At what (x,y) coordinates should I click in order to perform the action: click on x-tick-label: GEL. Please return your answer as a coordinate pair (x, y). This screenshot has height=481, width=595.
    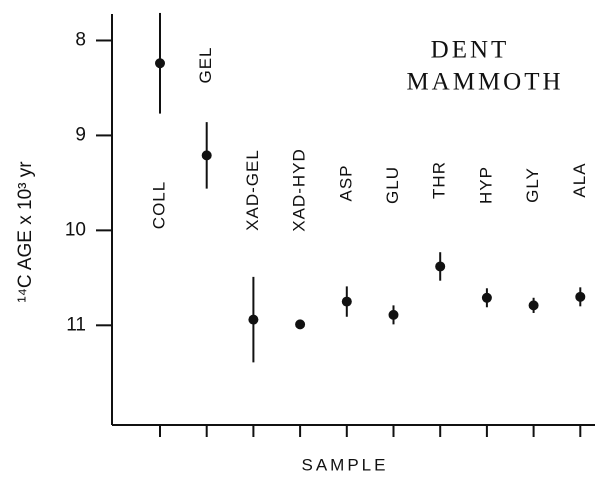
    Looking at the image, I should click on (205, 64).